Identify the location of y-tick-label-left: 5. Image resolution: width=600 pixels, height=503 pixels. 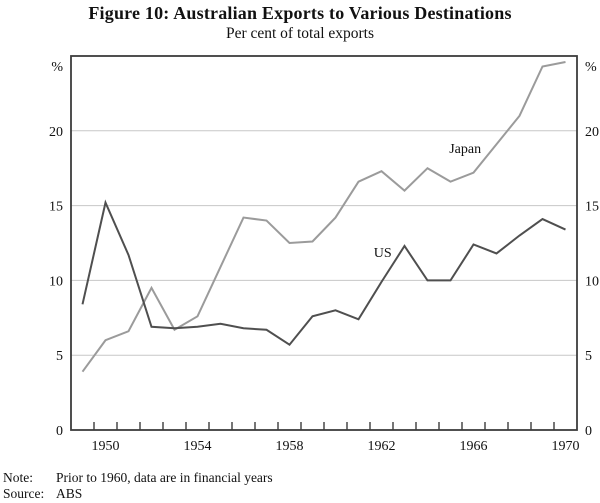
(59, 356).